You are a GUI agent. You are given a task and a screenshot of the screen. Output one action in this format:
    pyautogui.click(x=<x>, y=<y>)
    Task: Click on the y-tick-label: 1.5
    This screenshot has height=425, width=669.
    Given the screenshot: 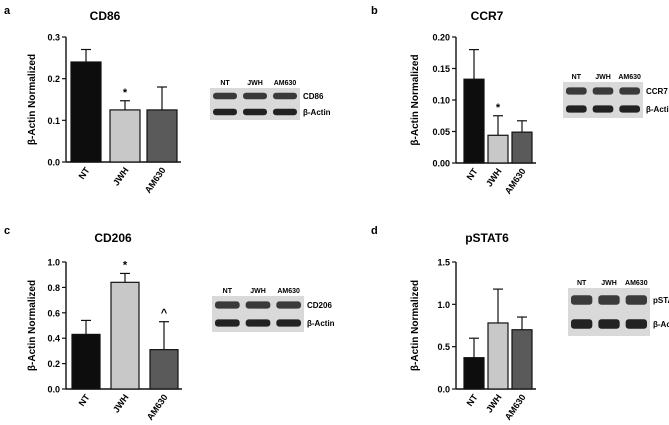 What is the action you would take?
    pyautogui.click(x=443, y=263)
    